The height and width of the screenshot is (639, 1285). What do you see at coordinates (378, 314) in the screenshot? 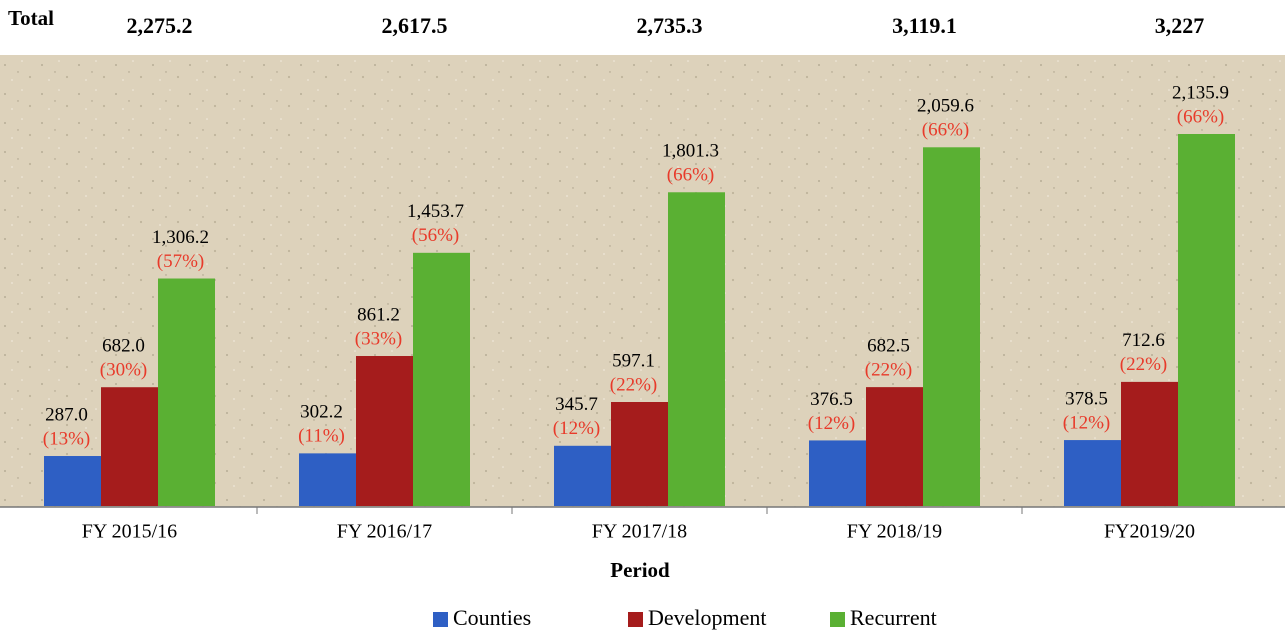
I see `value-label: 861.2` at bounding box center [378, 314].